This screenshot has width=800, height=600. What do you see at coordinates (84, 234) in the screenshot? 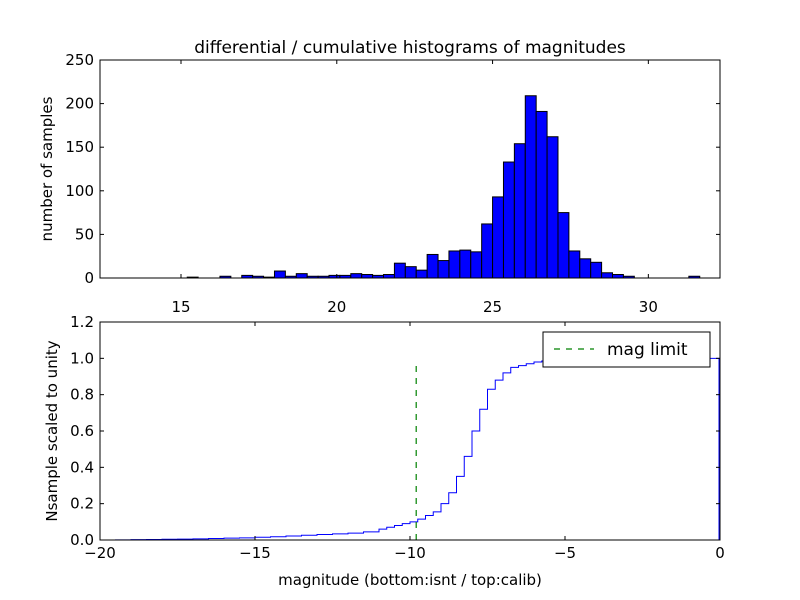
I see `top-y-tick-label: 50` at bounding box center [84, 234].